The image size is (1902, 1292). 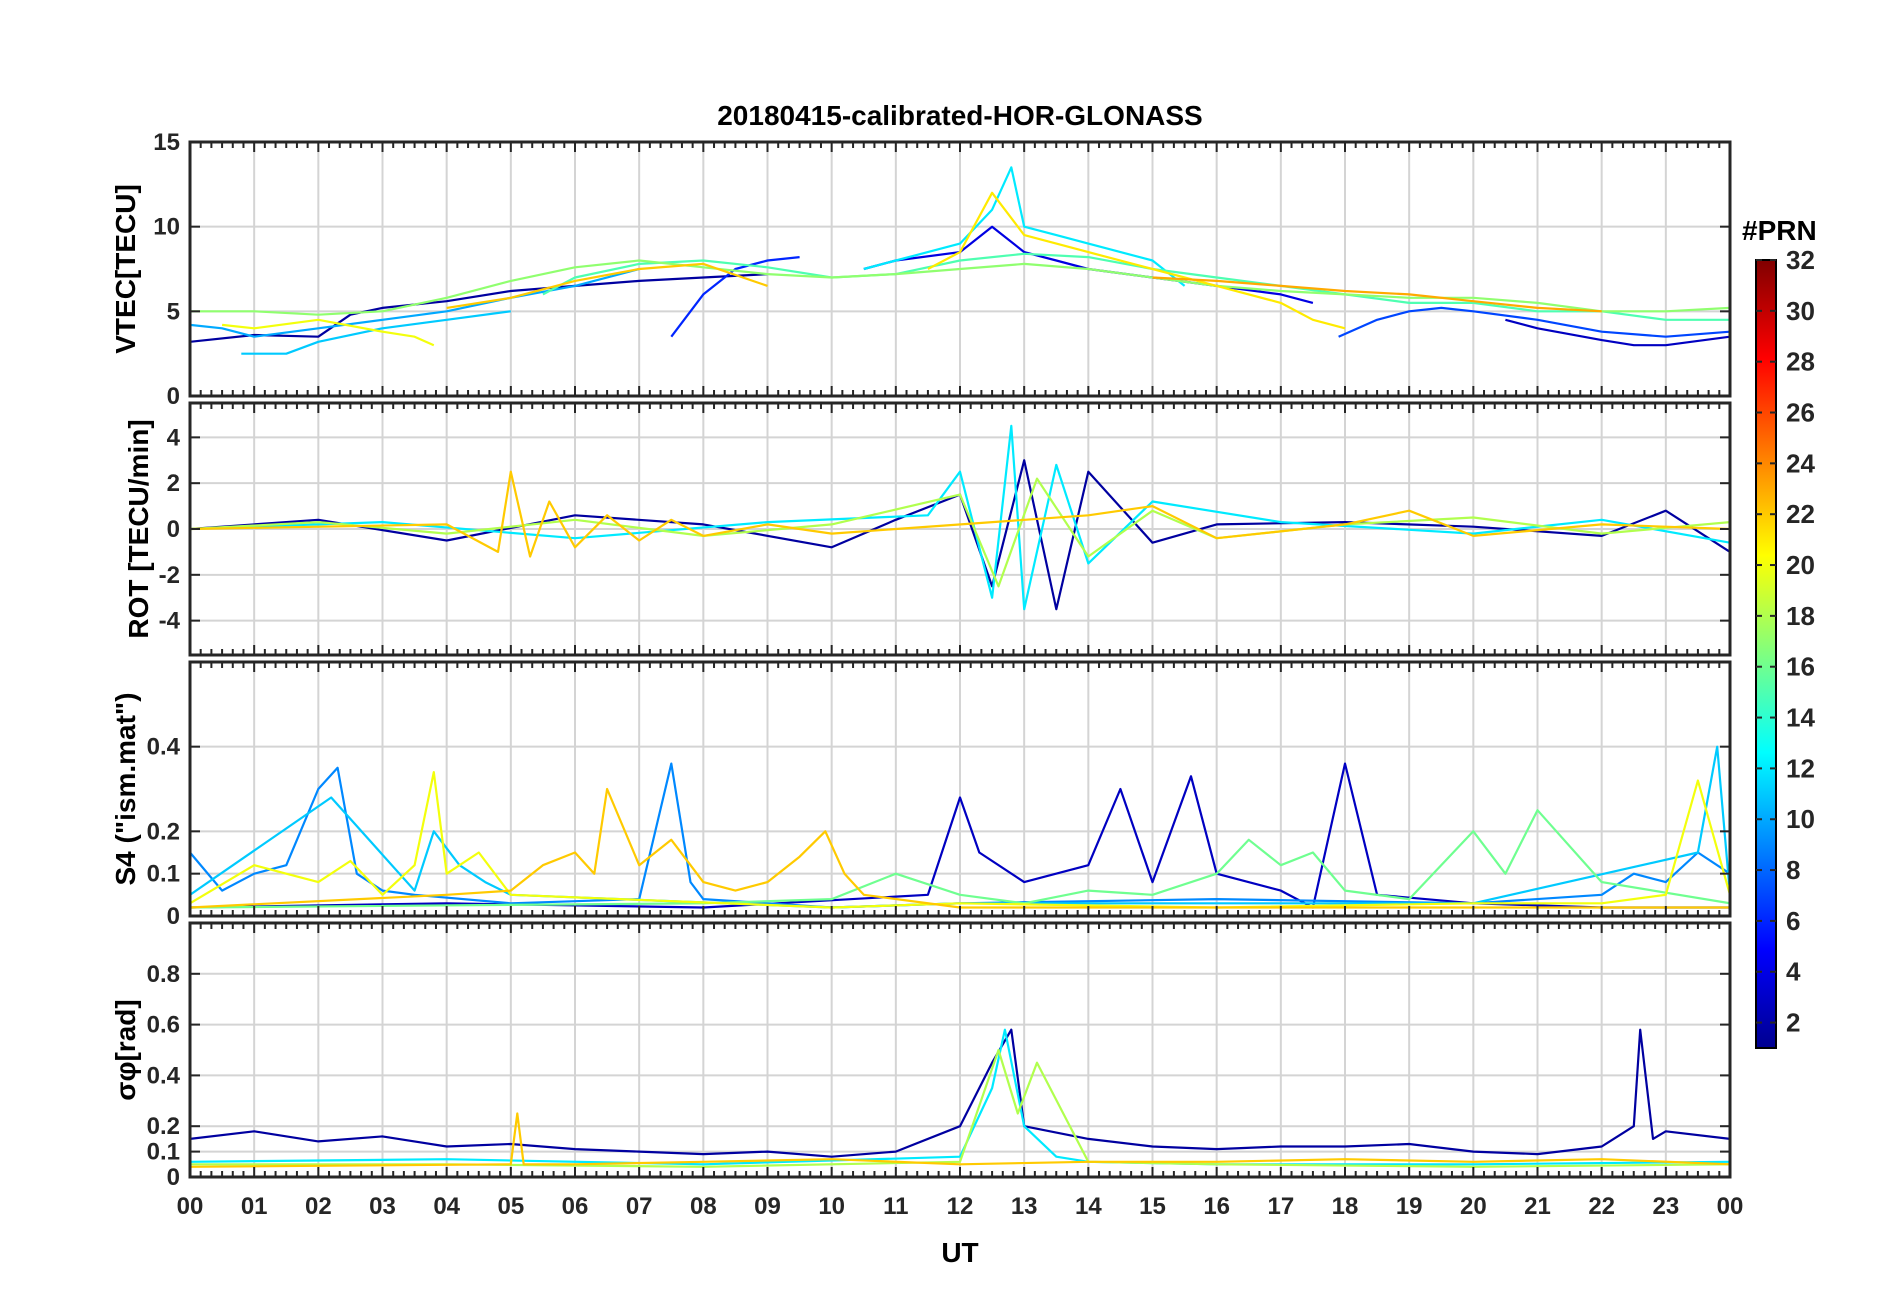 I want to click on x-tick-label: 23, so click(x=1665, y=1206).